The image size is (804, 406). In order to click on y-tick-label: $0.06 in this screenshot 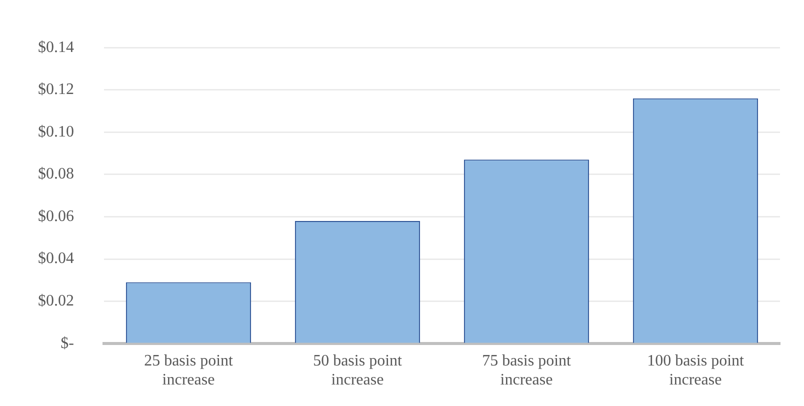, I will do `click(56, 216)`.